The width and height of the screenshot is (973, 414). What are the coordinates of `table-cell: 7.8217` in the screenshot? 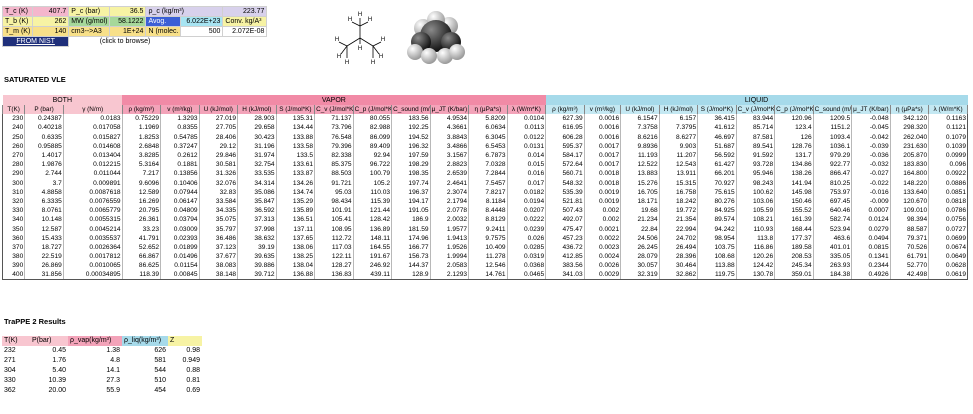 It's located at (488, 192).